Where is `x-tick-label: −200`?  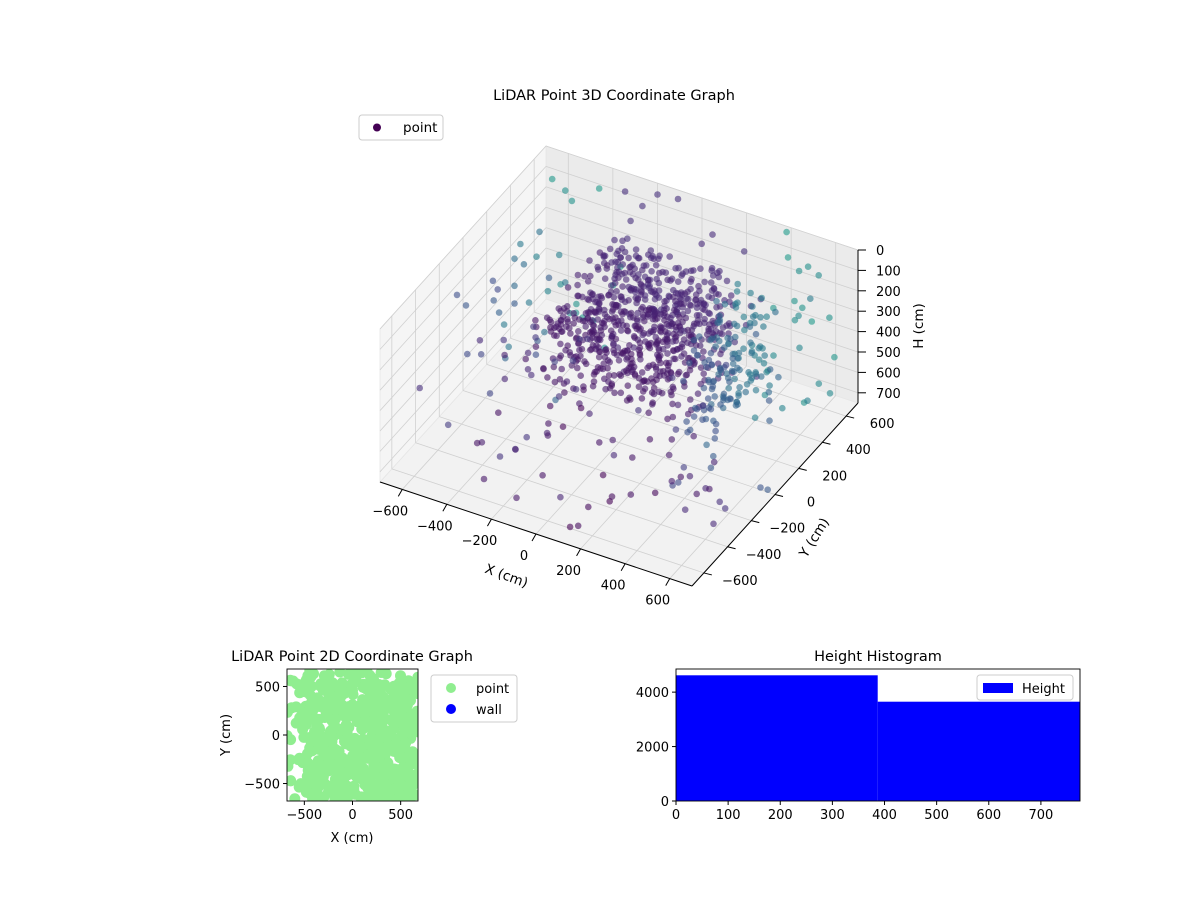 x-tick-label: −200 is located at coordinates (480, 541).